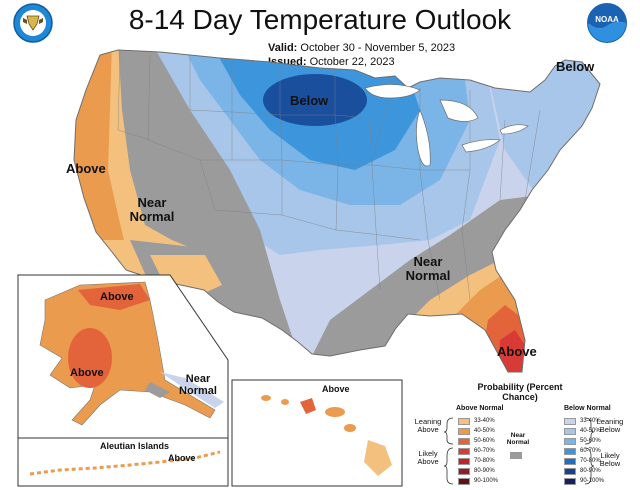 The height and width of the screenshot is (490, 640). I want to click on legend-above-header: Above Normal, so click(480, 408).